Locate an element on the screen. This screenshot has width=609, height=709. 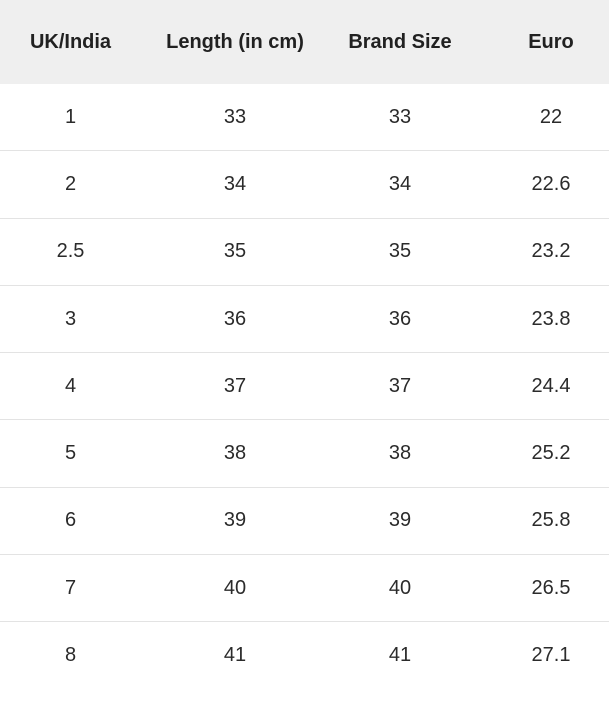
cell-uk-india: 8 is located at coordinates (70, 655).